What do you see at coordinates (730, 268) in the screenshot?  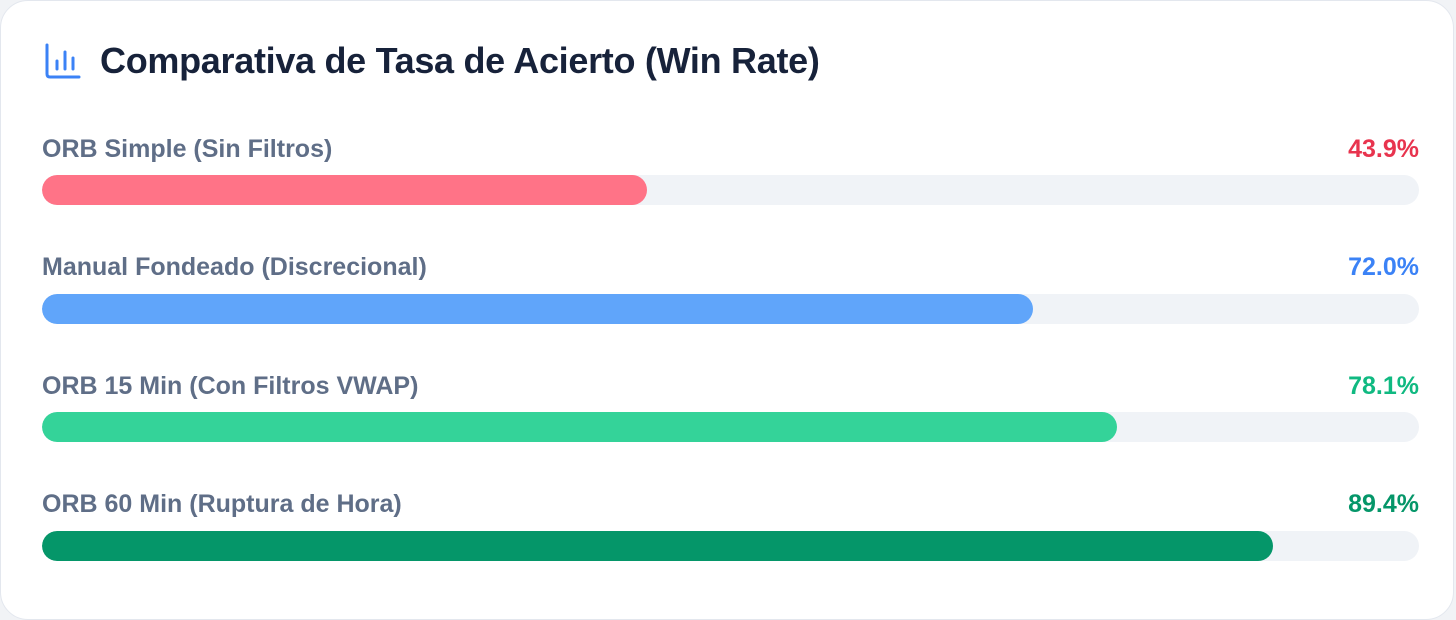 I see `bar-row-header: Manual Fondeado (Discrecional) 72.0%` at bounding box center [730, 268].